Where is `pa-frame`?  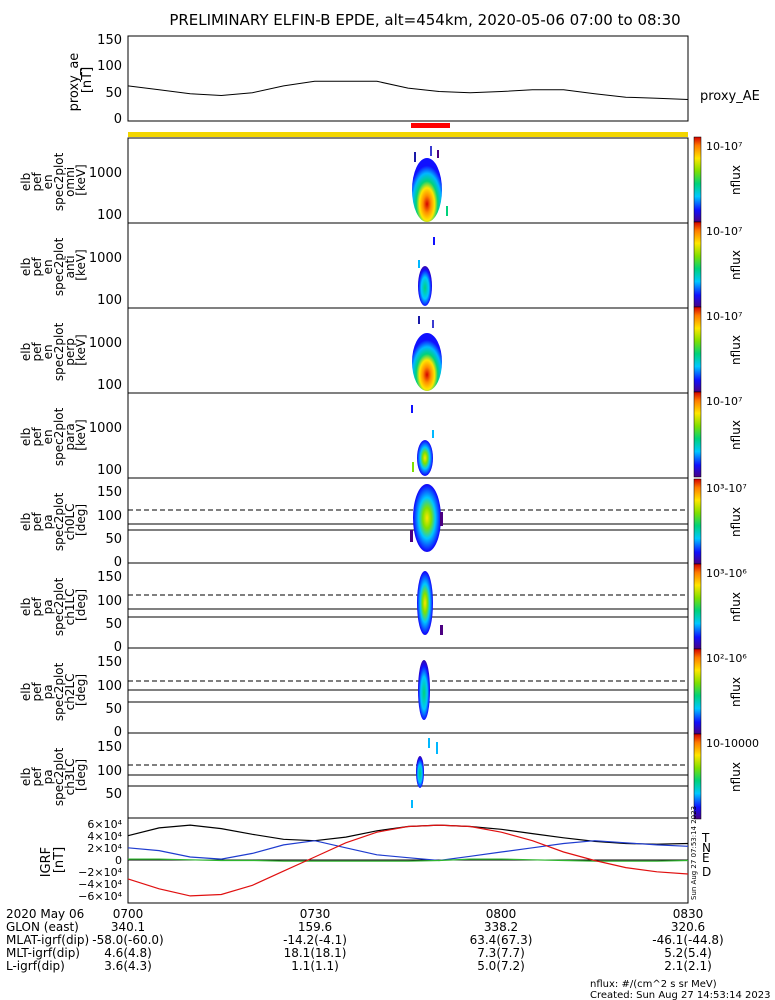
pa-frame is located at coordinates (408, 520).